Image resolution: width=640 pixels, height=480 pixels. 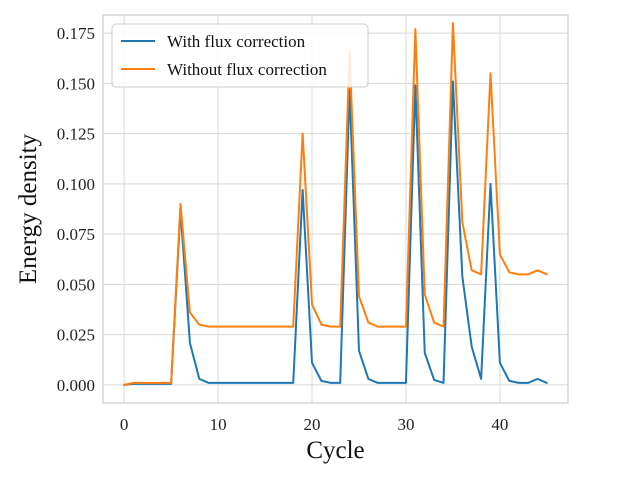 I want to click on y-axis-label: Energy density, so click(x=28, y=208).